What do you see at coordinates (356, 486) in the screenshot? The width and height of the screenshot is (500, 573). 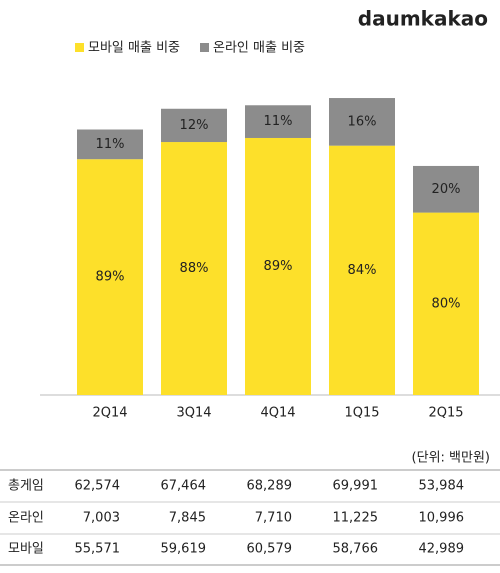 I see `table-cell: 69,991` at bounding box center [356, 486].